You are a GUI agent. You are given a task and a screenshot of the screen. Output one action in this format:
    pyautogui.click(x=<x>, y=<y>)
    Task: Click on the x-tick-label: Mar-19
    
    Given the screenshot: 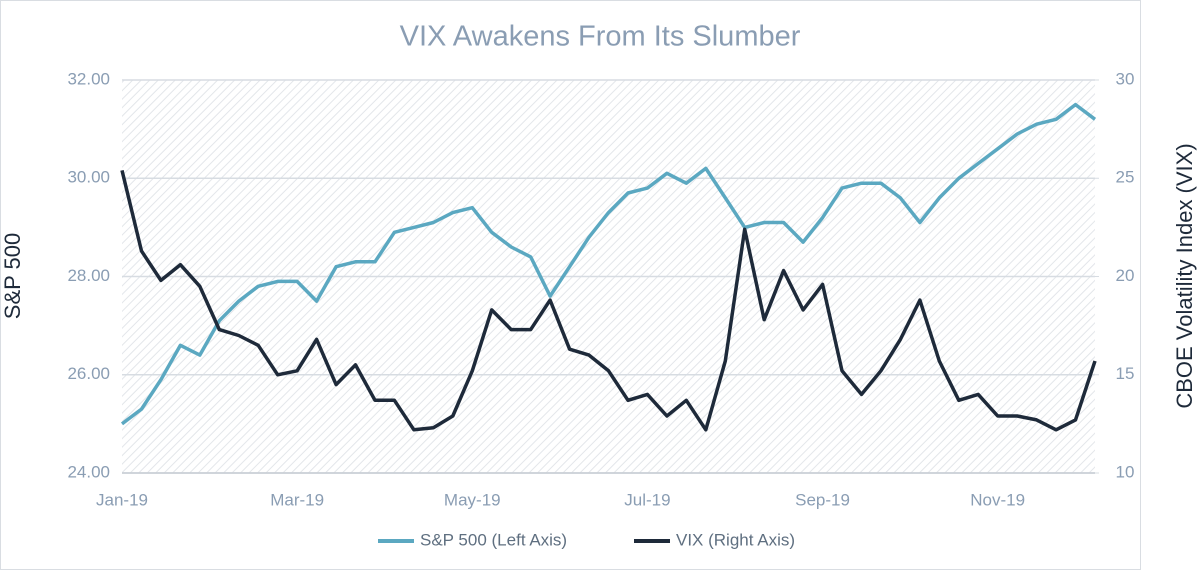 What is the action you would take?
    pyautogui.click(x=297, y=499)
    